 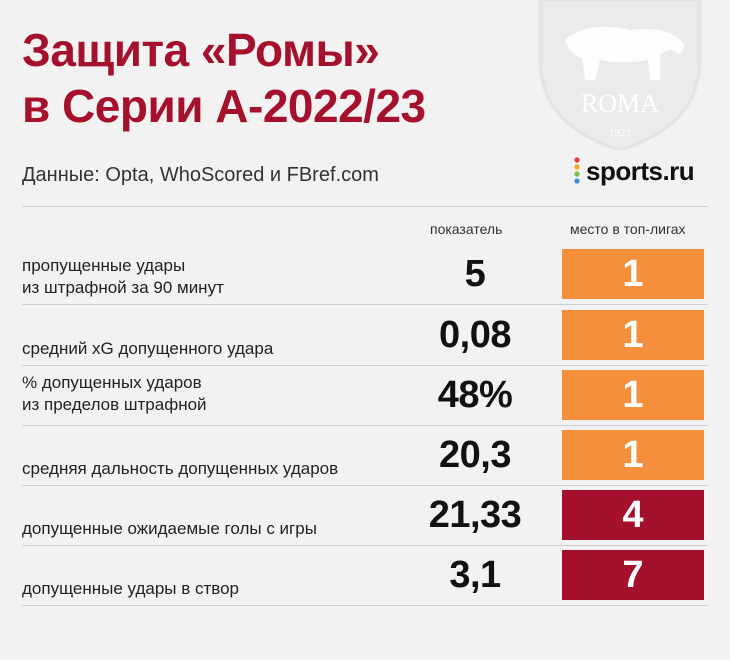 I want to click on brand-name: sports.ru, so click(x=640, y=171).